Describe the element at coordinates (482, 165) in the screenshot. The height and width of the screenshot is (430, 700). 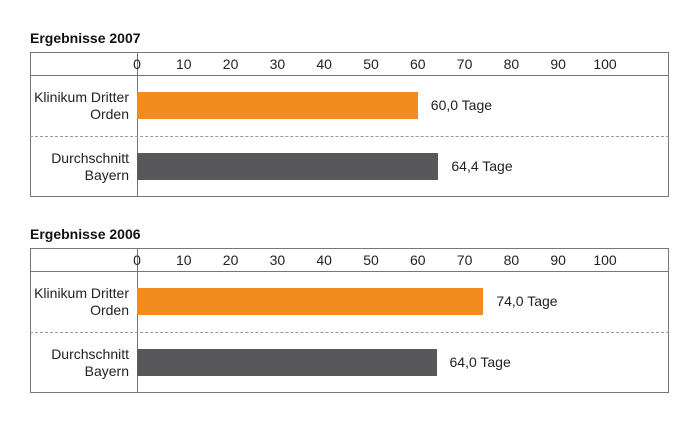
I see `value-label: 64,4 Tage` at that location.